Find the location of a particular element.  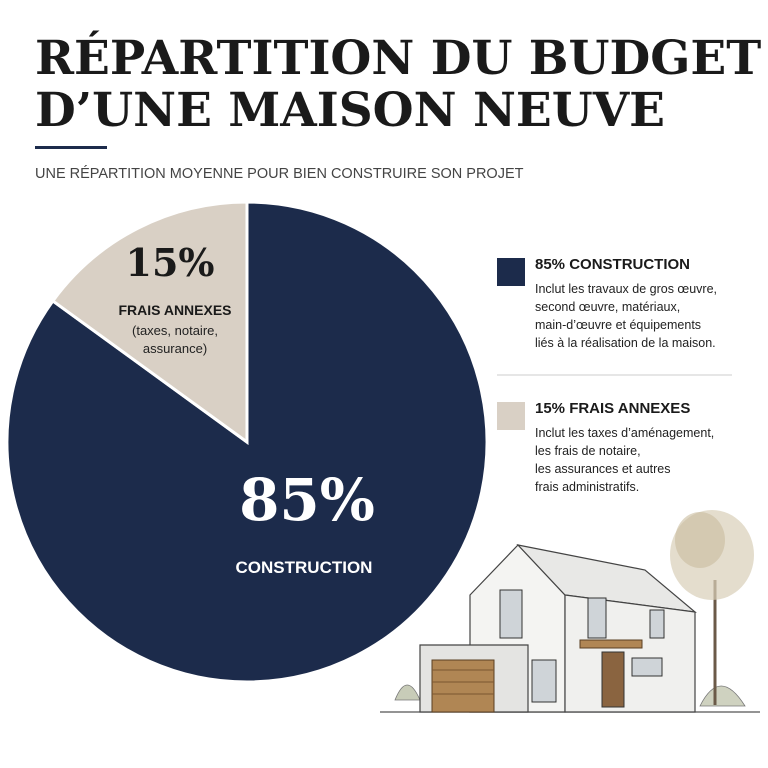

legend-description: main-d’œuvre et équipements is located at coordinates (618, 325).